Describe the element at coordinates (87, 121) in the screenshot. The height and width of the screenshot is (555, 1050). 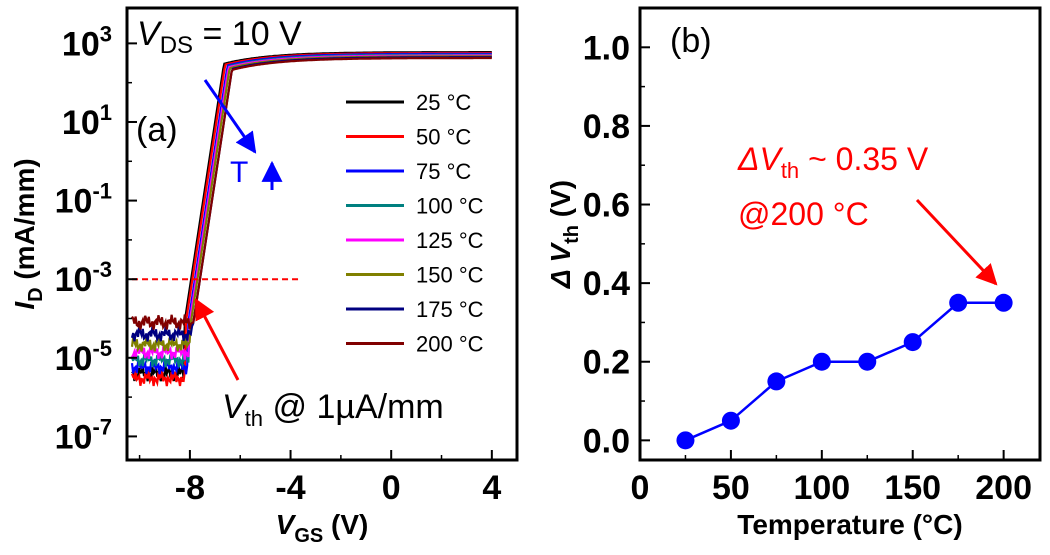
I see `panel-a-y-tick-label: 10¹` at that location.